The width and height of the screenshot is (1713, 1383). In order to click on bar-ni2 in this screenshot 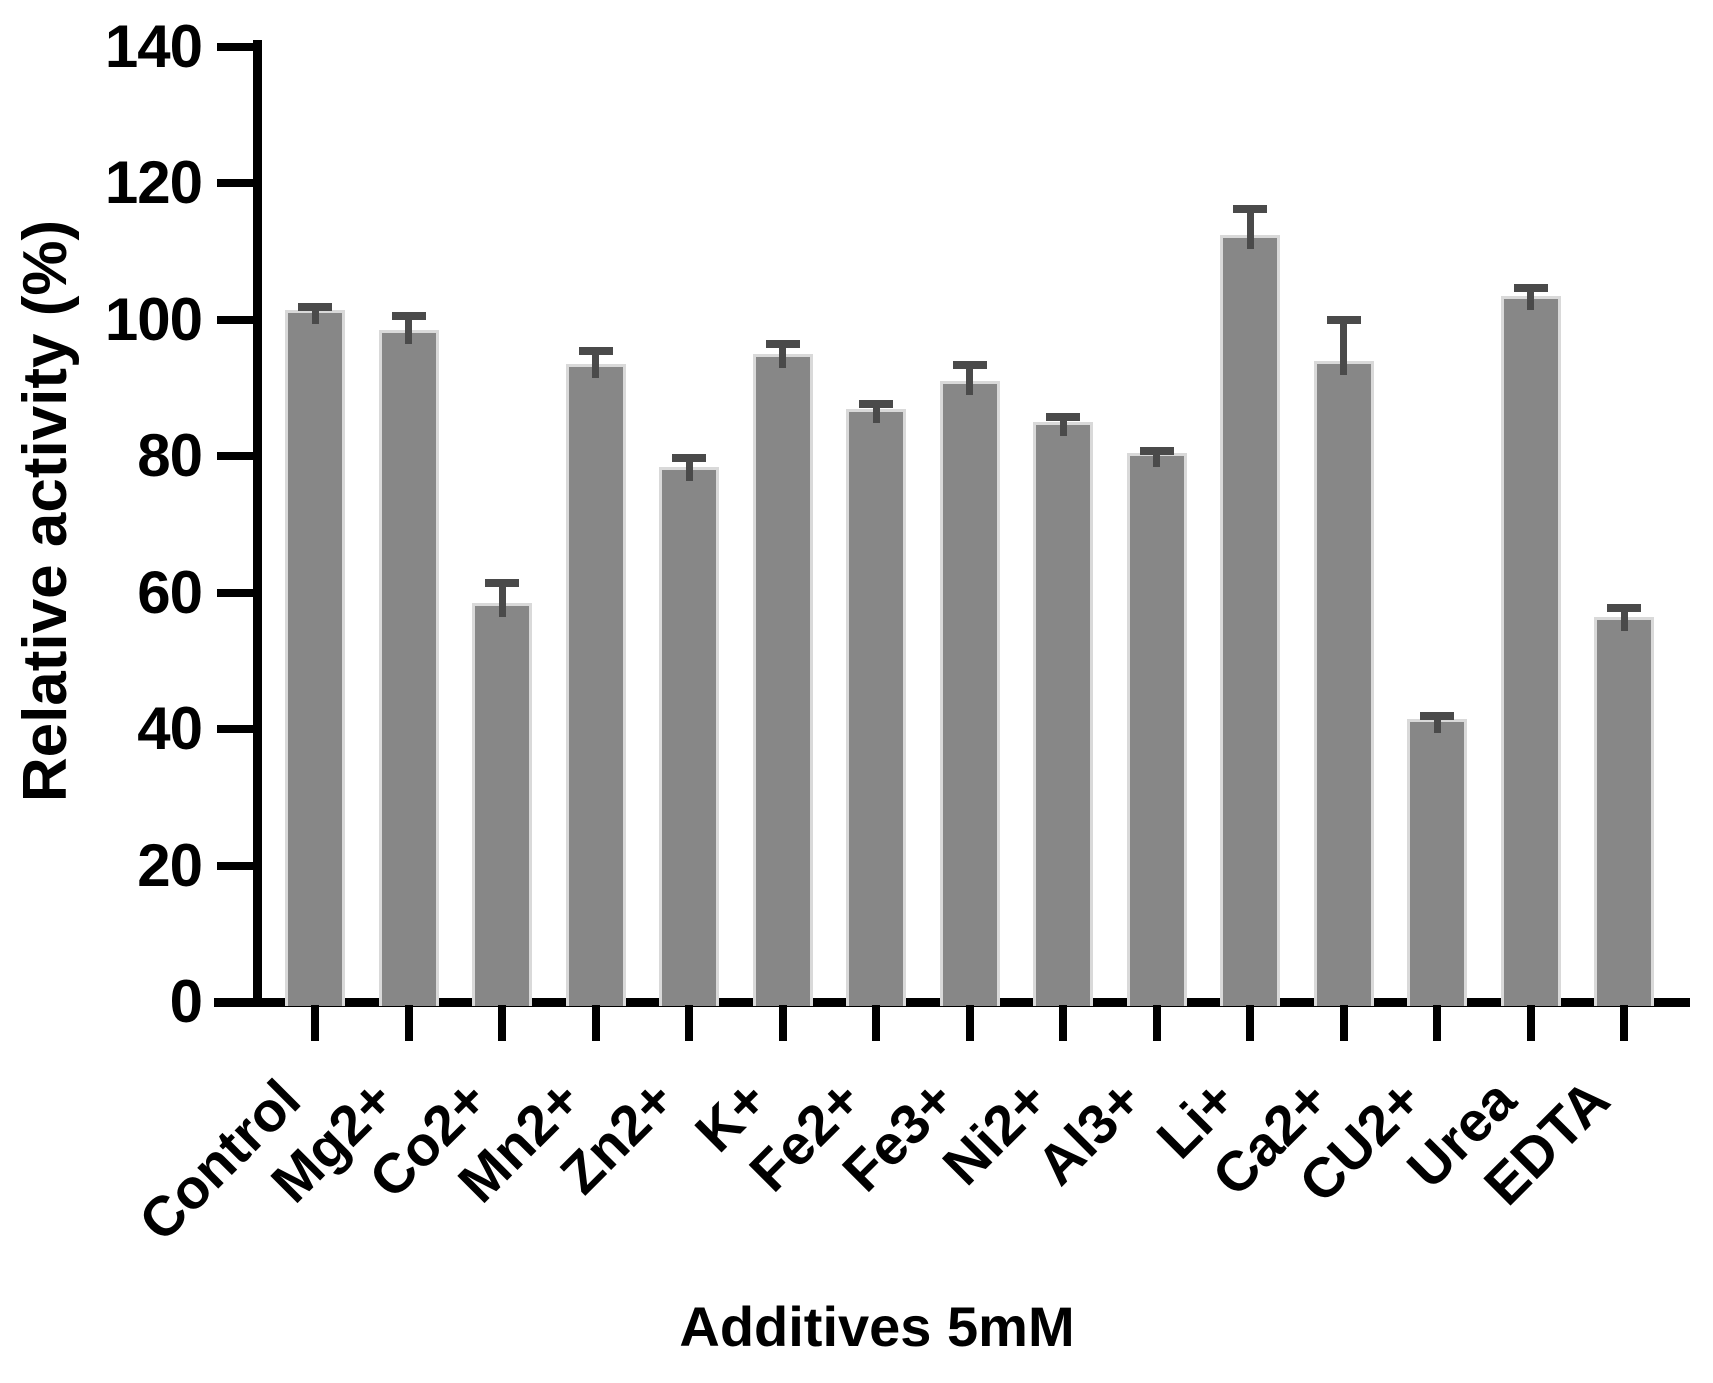, I will do `click(1063, 714)`.